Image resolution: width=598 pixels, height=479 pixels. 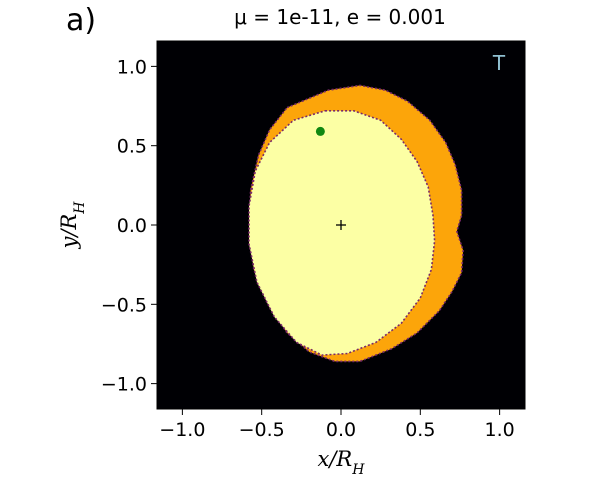 What do you see at coordinates (499, 63) in the screenshot?
I see `corner-label: T` at bounding box center [499, 63].